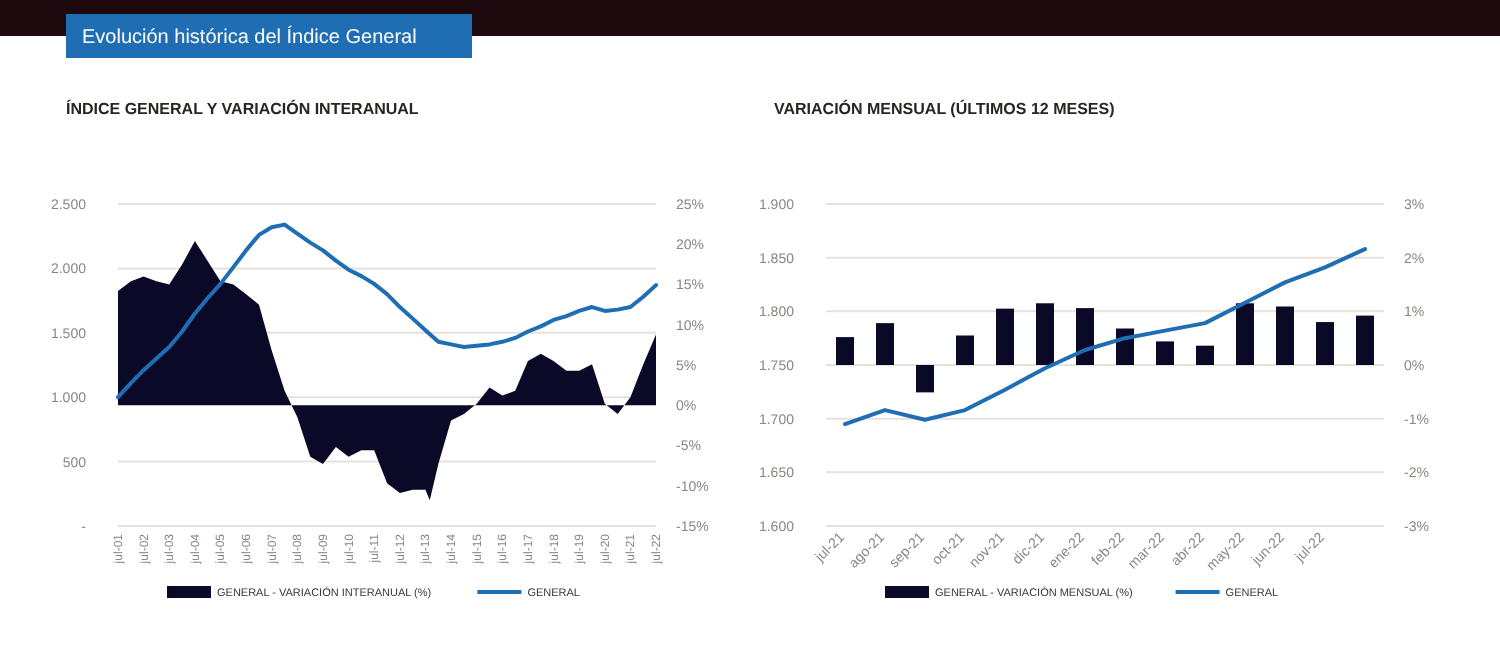  Describe the element at coordinates (249, 37) in the screenshot. I see `text: Evolución histórica del Índice General` at that location.